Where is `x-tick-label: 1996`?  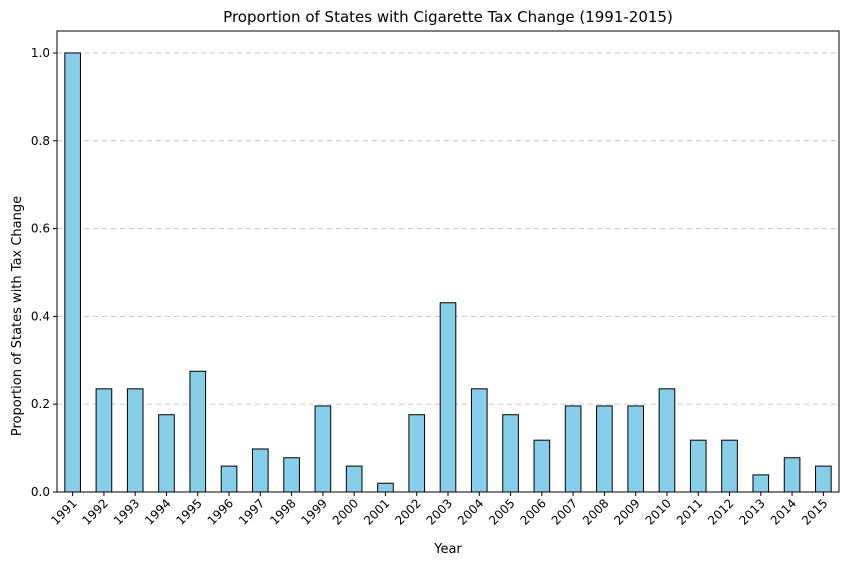 x-tick-label: 1996 is located at coordinates (220, 511).